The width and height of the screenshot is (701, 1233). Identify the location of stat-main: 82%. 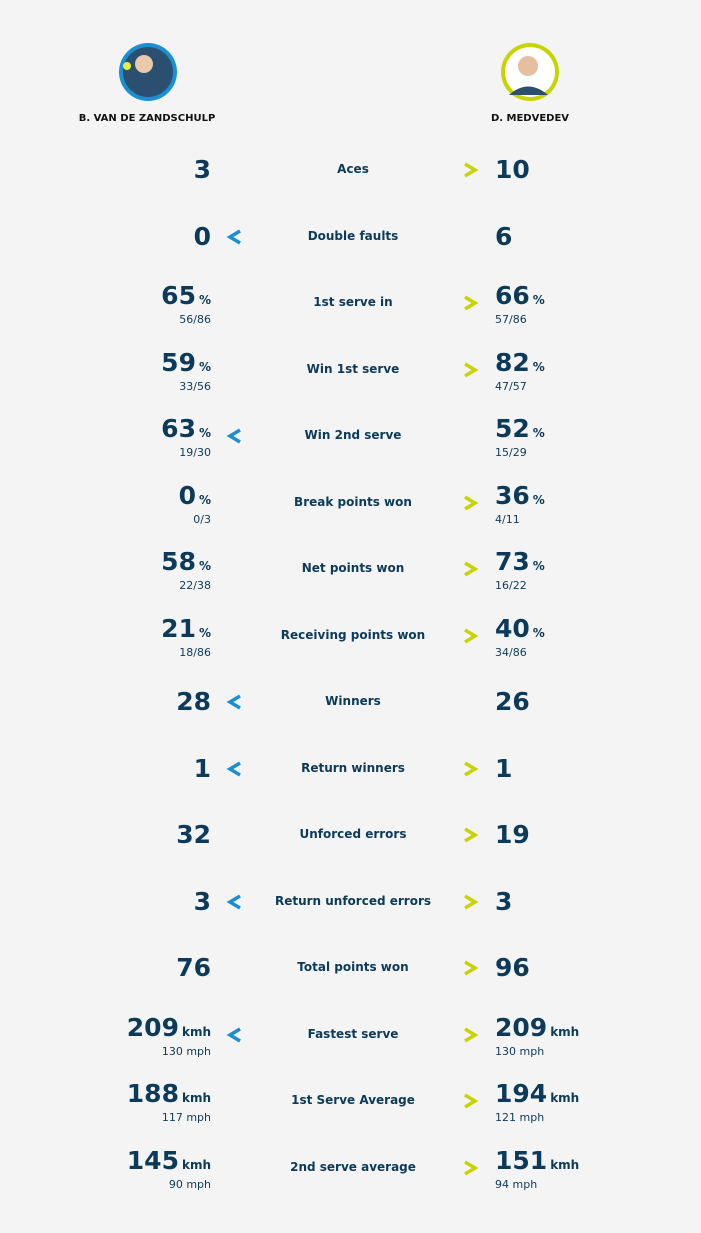
(520, 363).